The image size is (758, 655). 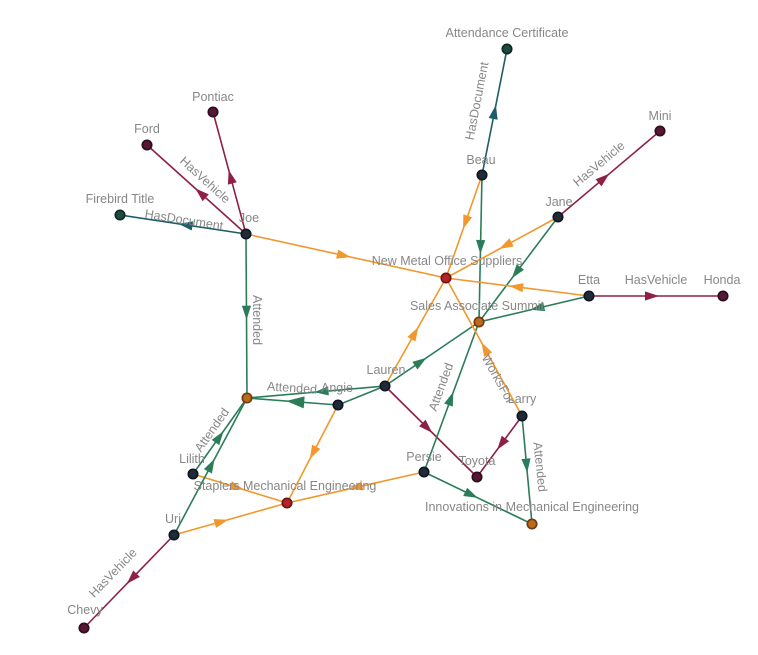 I want to click on node-label-toyota: Toyota, so click(x=477, y=461).